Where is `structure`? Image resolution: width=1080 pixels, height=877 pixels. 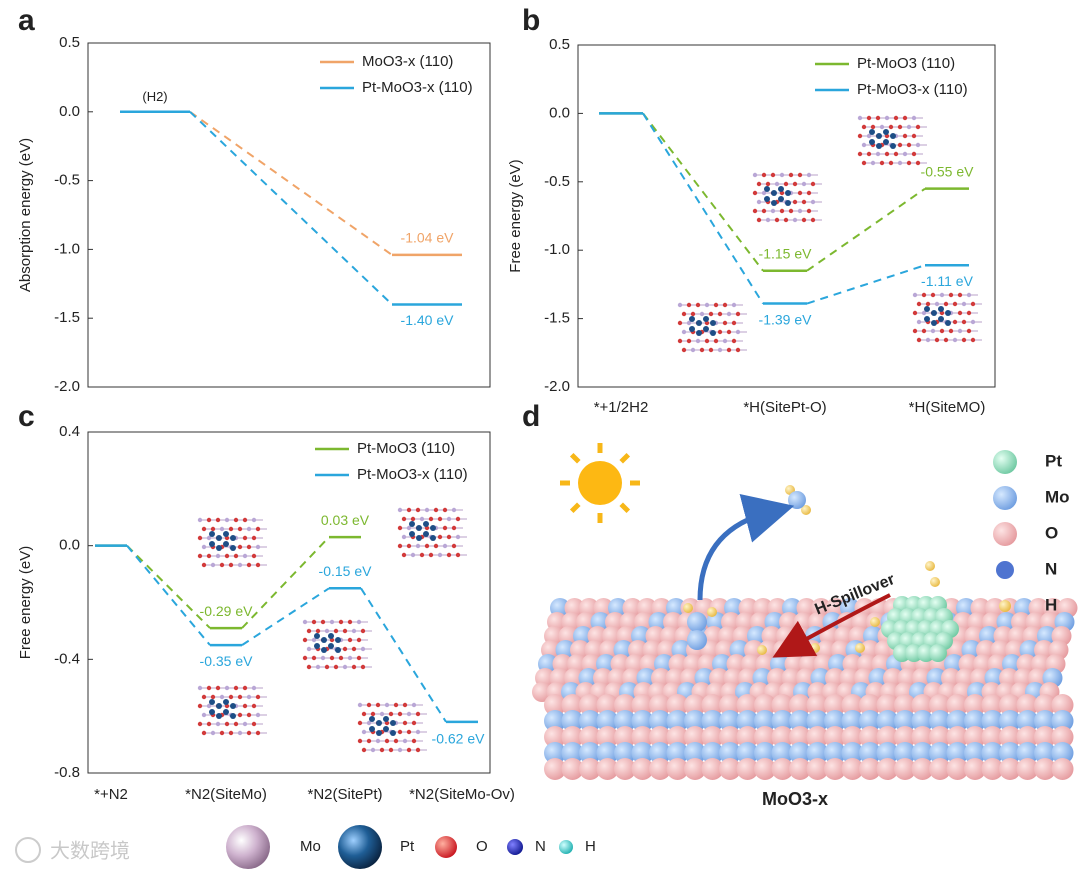 structure is located at coordinates (787, 197).